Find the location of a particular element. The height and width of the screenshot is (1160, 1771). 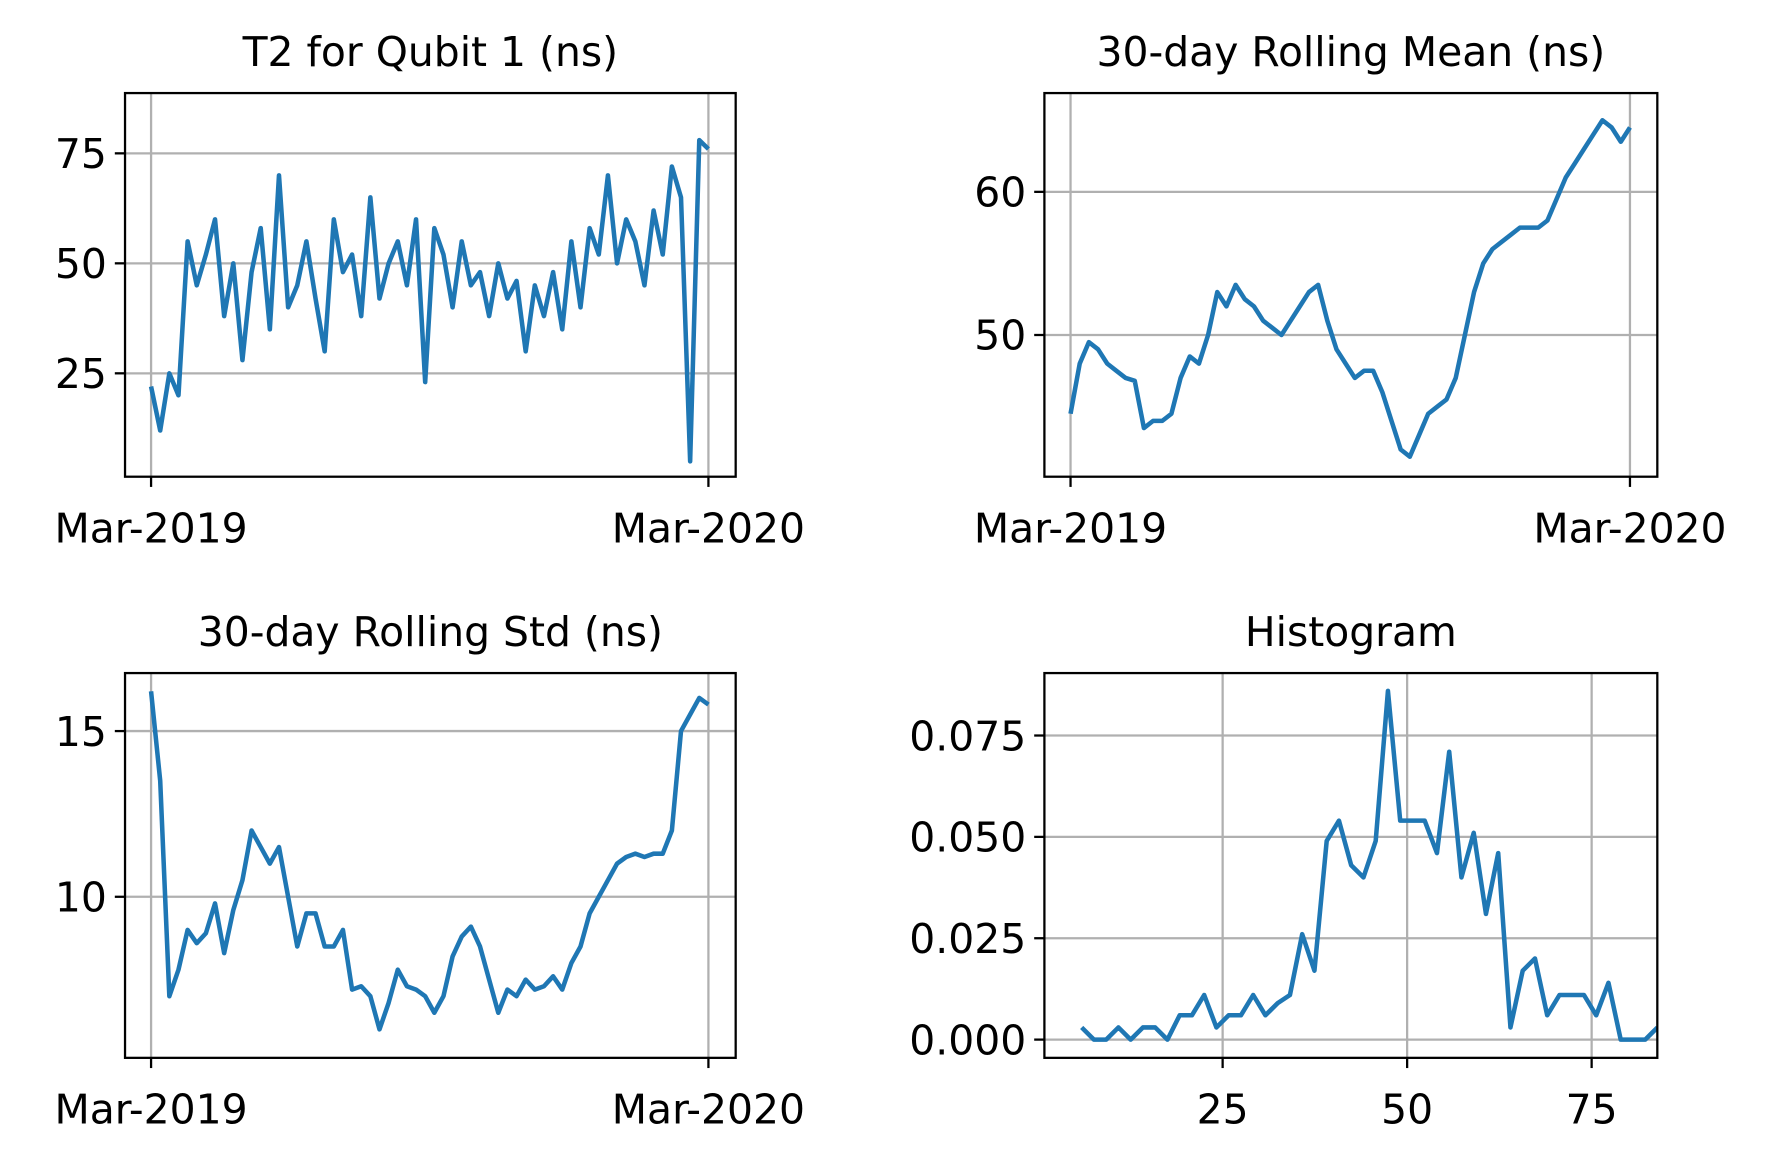

y-tick-label: 0.075 is located at coordinates (967, 736).